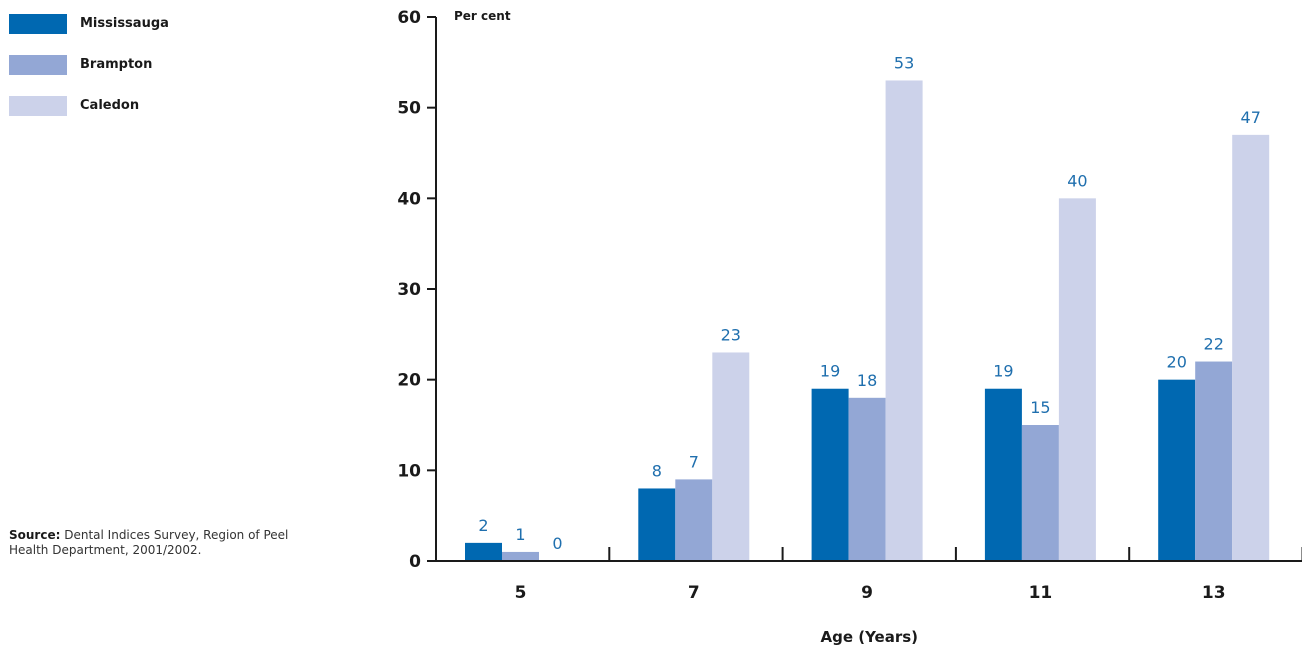 The width and height of the screenshot is (1302, 650). Describe the element at coordinates (867, 380) in the screenshot. I see `data-label: 18` at that location.